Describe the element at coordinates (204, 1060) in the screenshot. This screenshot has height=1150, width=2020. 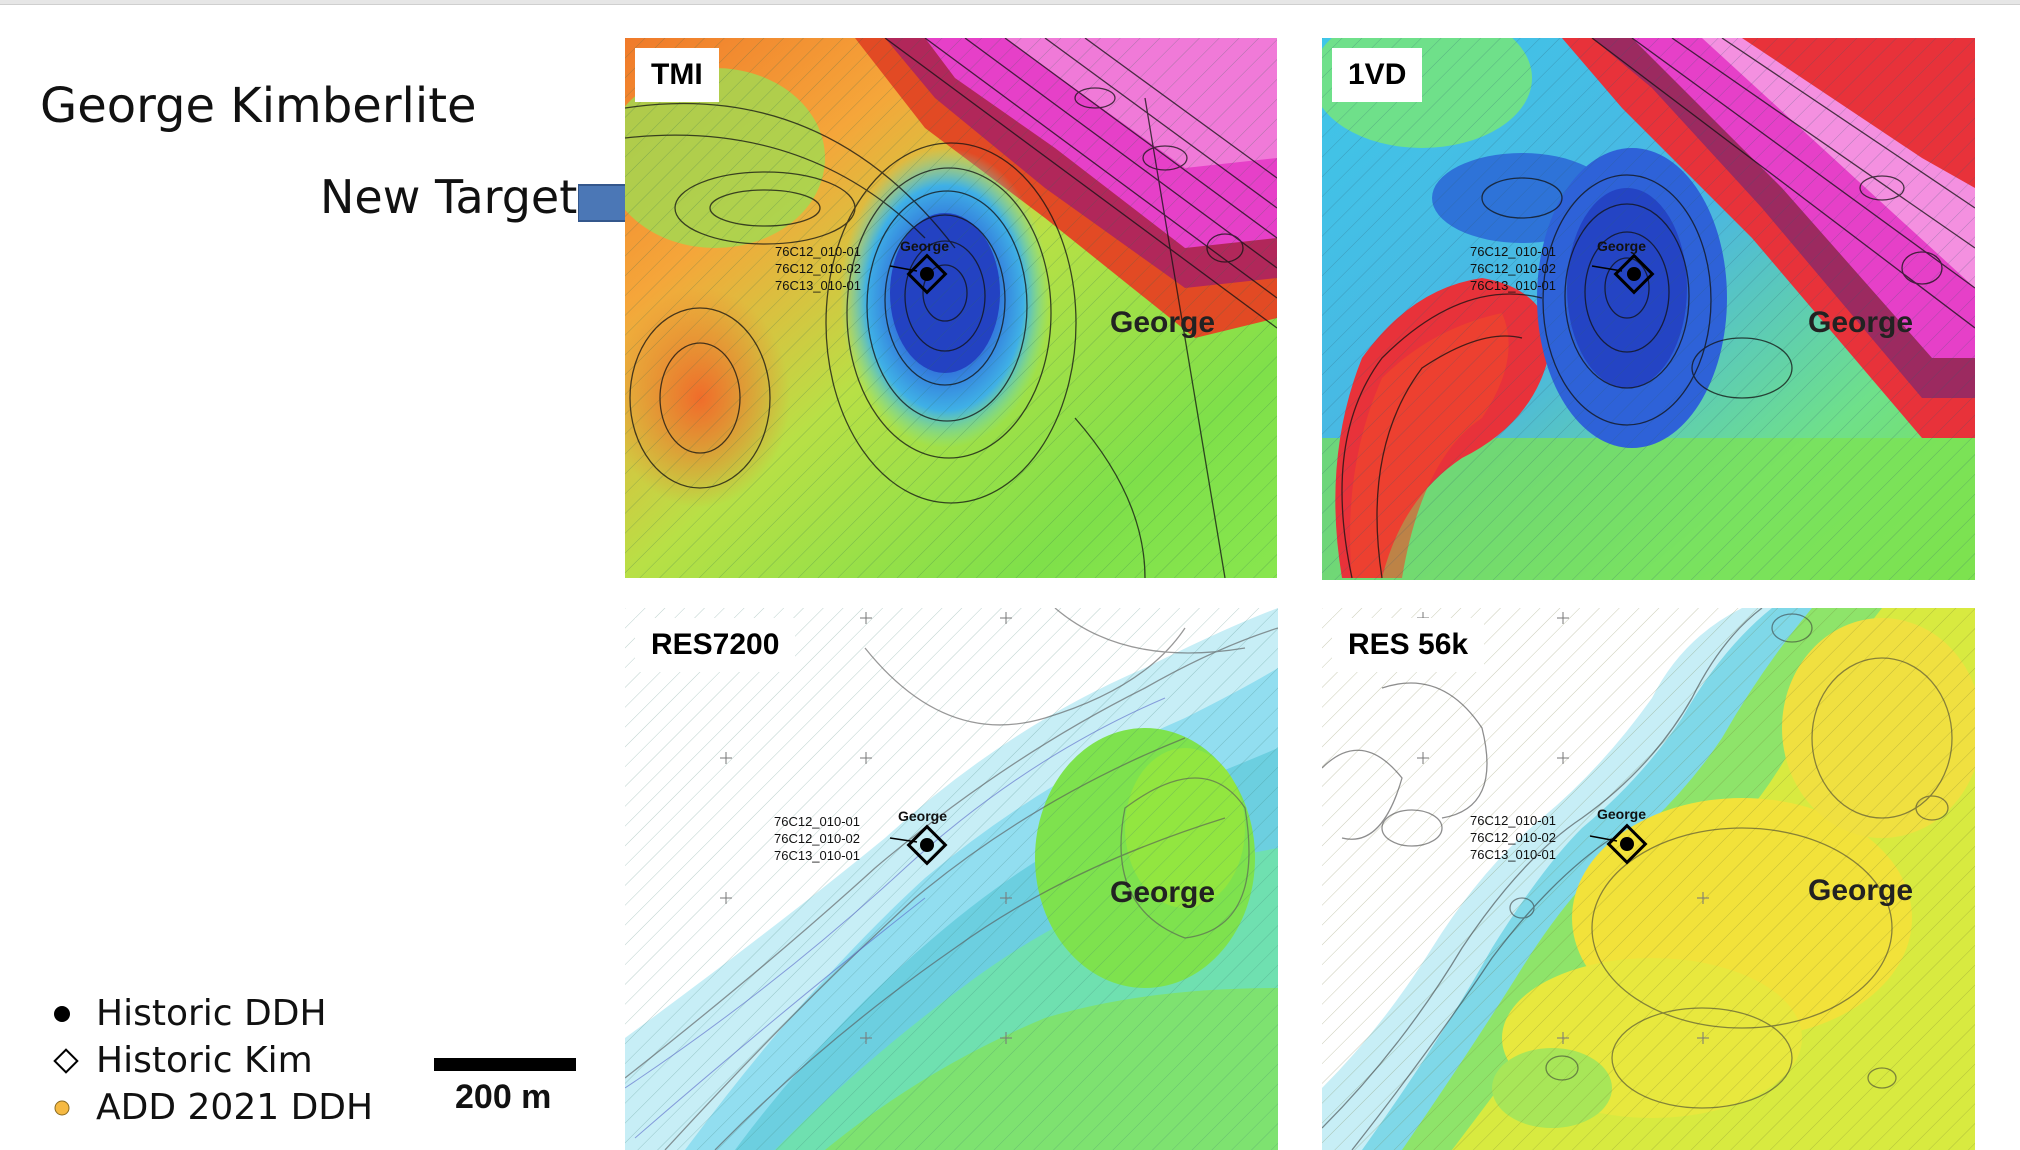
I see `legend-label: Historic Kim` at that location.